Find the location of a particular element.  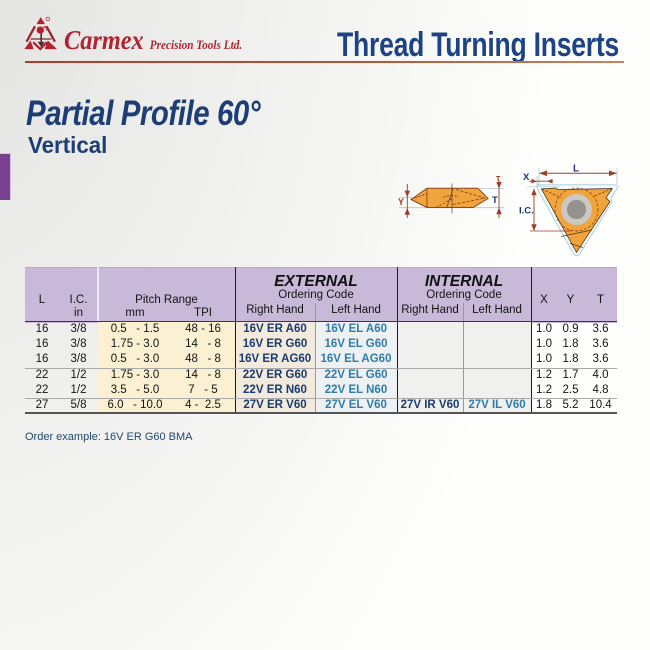

svg-text: I.C. is located at coordinates (526, 211).